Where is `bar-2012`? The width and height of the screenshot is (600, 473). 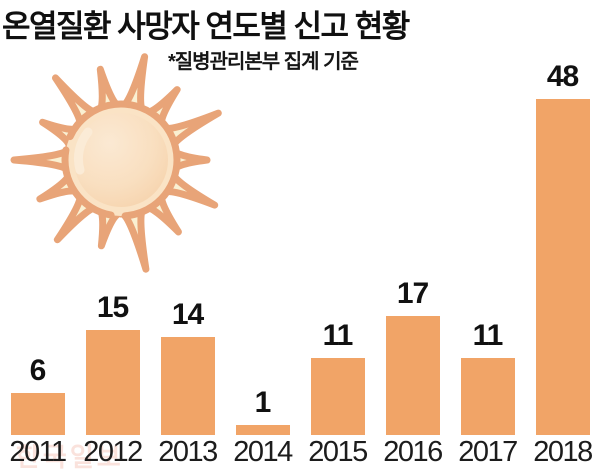 bar-2012 is located at coordinates (112, 382).